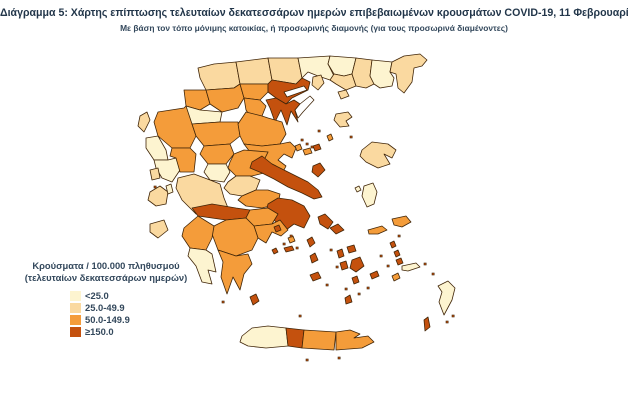  What do you see at coordinates (411, 267) in the screenshot?
I see `region-kos` at bounding box center [411, 267].